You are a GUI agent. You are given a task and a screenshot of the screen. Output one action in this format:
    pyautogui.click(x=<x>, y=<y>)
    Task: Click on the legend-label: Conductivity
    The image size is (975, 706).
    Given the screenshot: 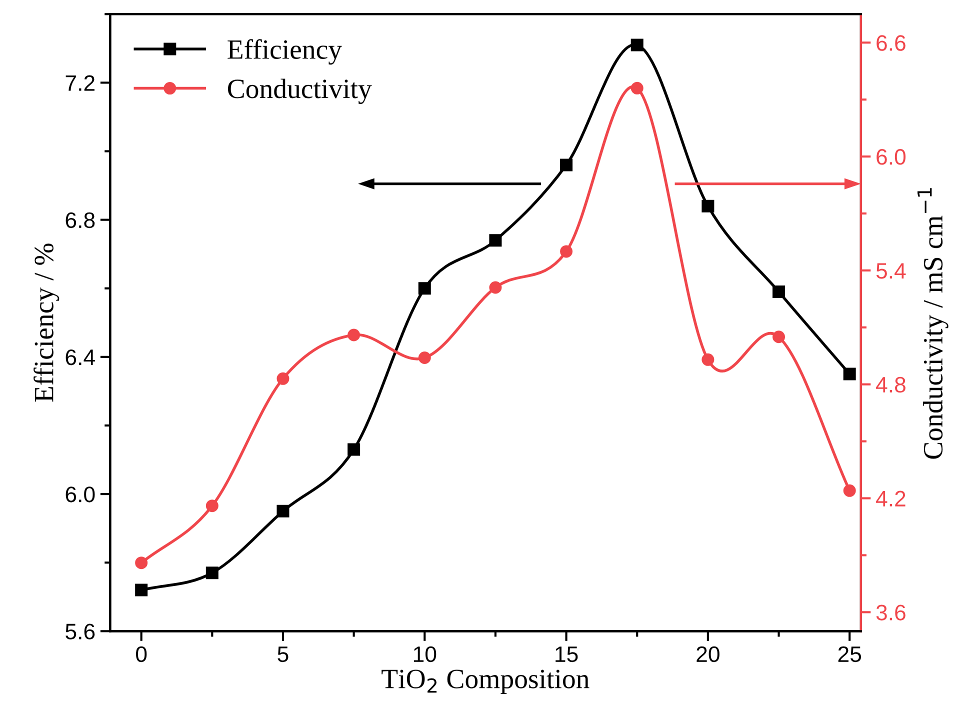 What is the action you would take?
    pyautogui.click(x=300, y=91)
    